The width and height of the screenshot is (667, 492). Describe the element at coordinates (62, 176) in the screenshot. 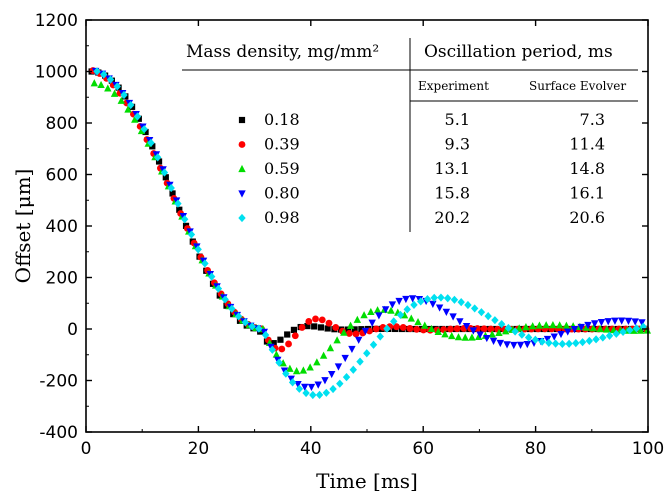

I see `y-tick-label: 600` at that location.